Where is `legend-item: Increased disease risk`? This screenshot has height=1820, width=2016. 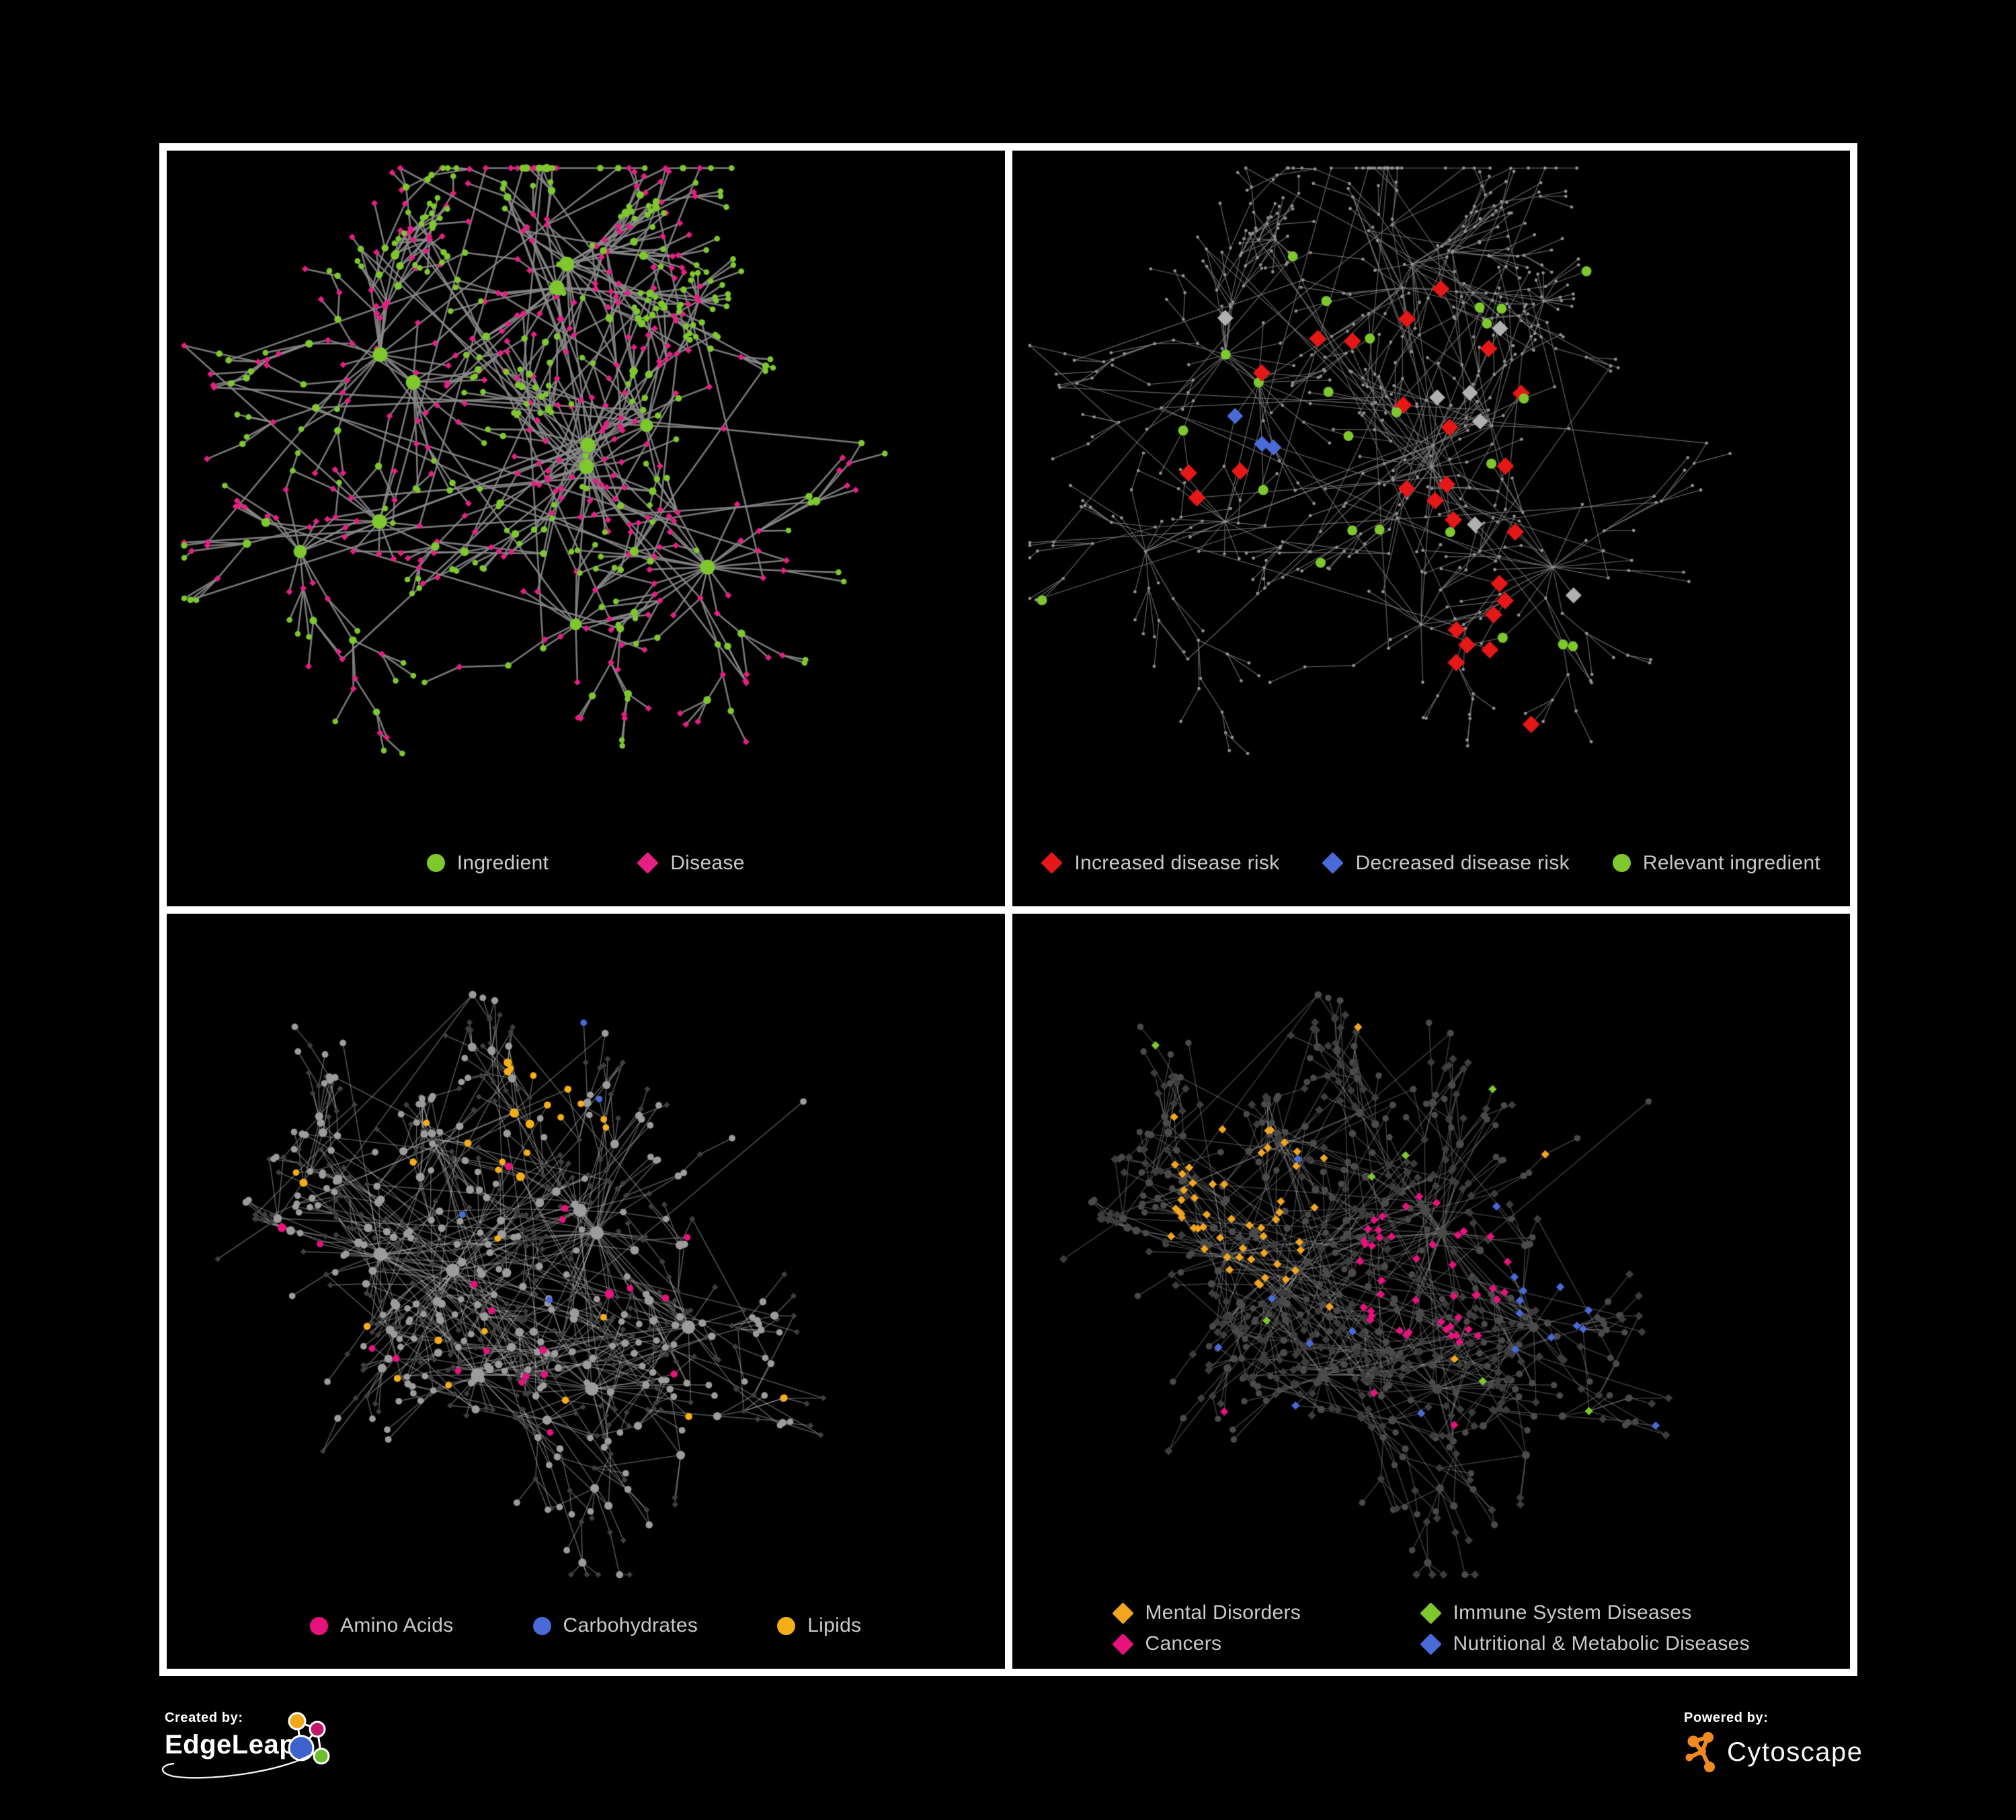 legend-item: Increased disease risk is located at coordinates (1160, 863).